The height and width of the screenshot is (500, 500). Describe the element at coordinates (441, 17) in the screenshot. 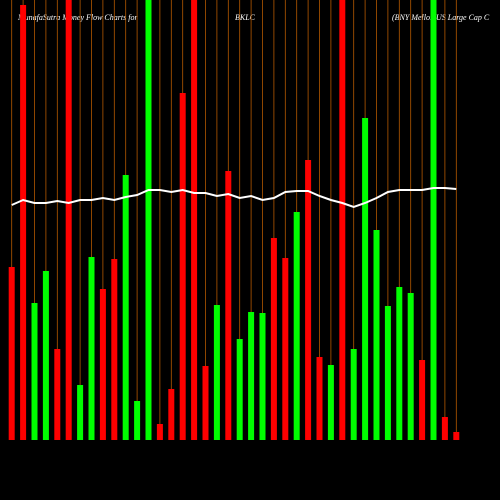

I see `title-right: (BNY Mellon US Large Cap C` at that location.